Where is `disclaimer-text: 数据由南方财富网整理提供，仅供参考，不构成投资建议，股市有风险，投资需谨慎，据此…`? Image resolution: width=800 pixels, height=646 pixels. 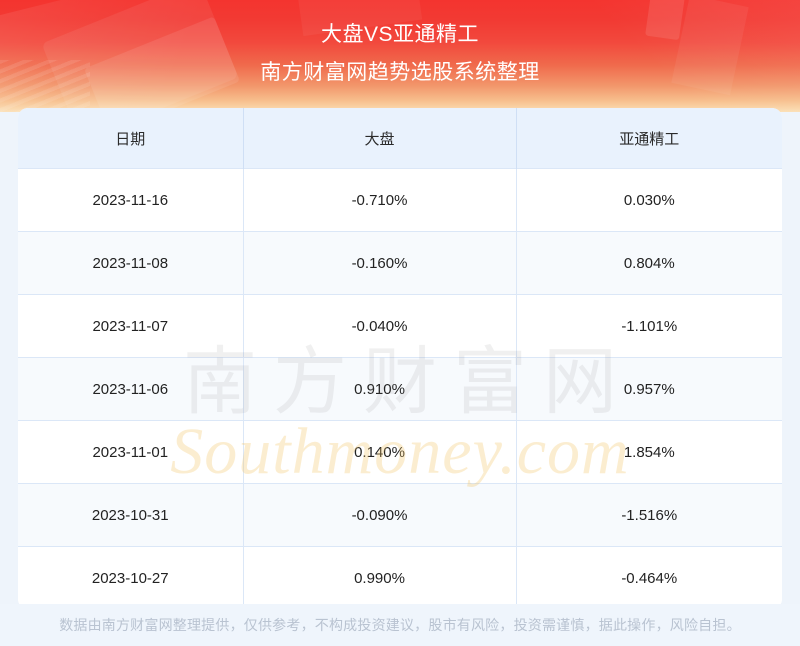 disclaimer-text: 数据由南方财富网整理提供，仅供参考，不构成投资建议，股市有风险，投资需谨慎，据此… is located at coordinates (400, 625).